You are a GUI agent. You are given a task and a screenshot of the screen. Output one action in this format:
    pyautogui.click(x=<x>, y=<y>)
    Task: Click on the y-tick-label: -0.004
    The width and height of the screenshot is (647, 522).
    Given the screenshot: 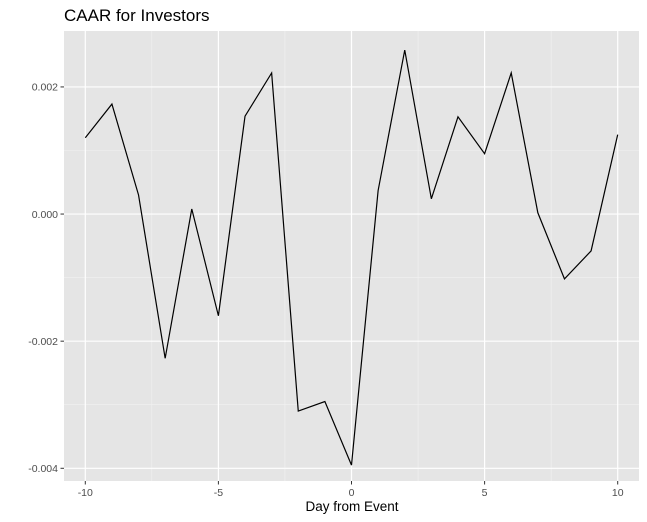 What is the action you would take?
    pyautogui.click(x=43, y=469)
    